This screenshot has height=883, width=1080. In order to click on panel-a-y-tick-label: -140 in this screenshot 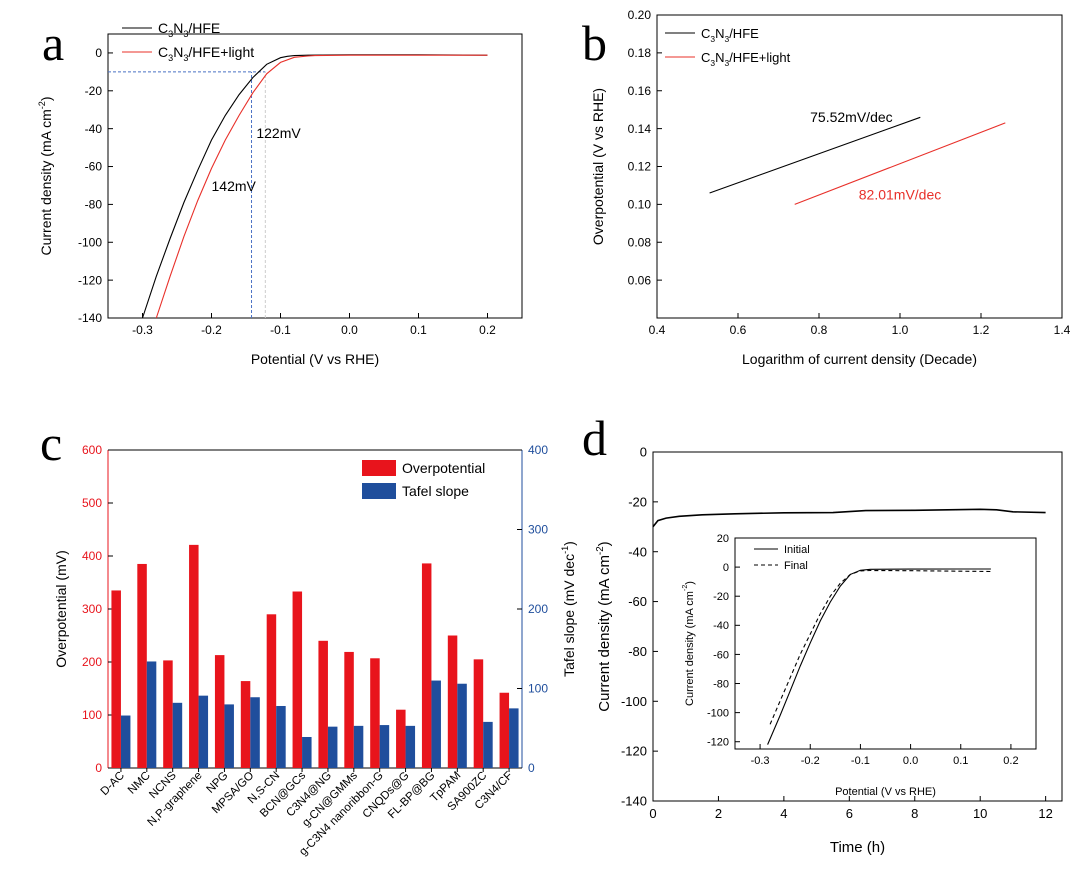, I will do `click(90, 318)`.